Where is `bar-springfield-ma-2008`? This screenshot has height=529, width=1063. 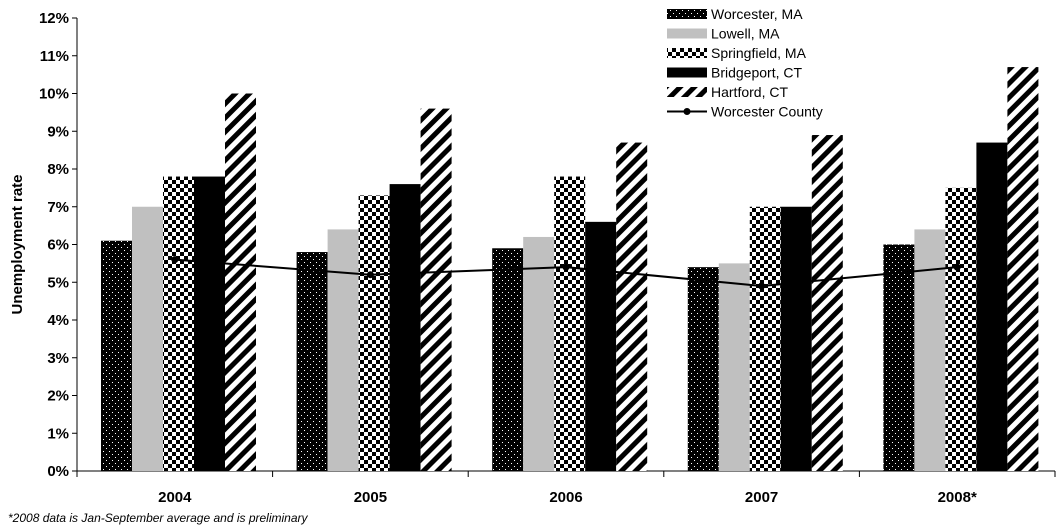 bar-springfield-ma-2008 is located at coordinates (961, 329).